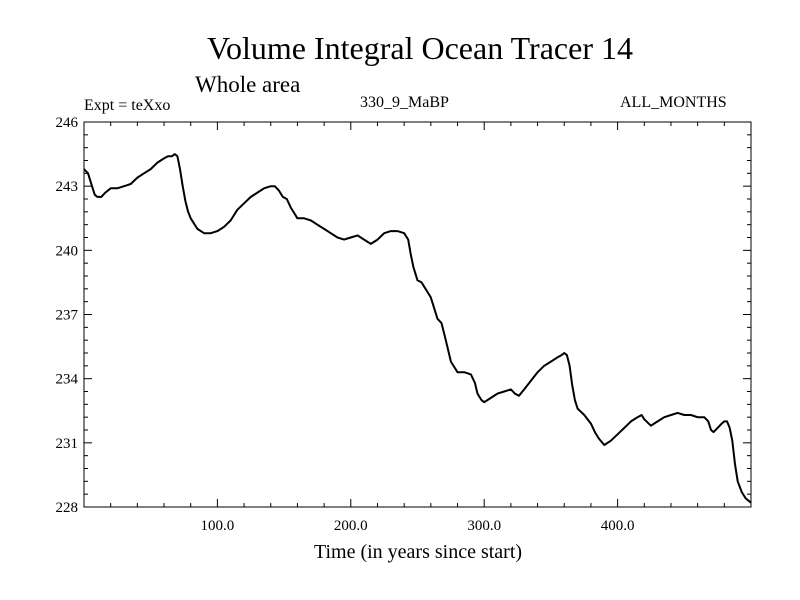  Describe the element at coordinates (127, 105) in the screenshot. I see `experiment-label: Expt = teXxo` at that location.